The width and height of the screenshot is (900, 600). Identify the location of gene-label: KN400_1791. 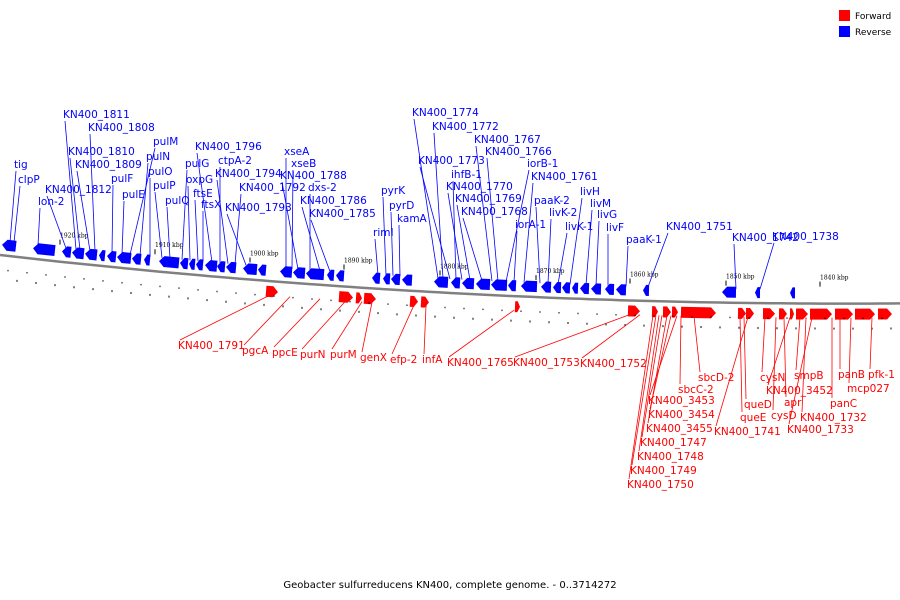
(211, 346).